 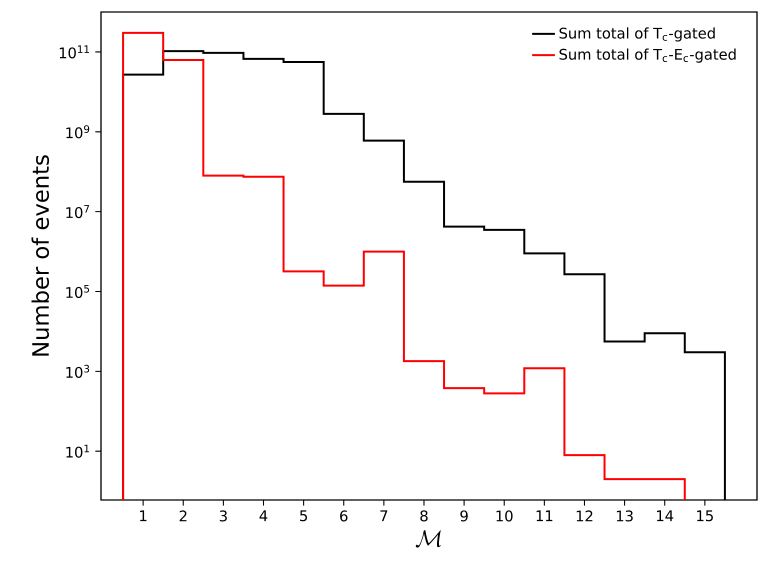 What do you see at coordinates (384, 516) in the screenshot?
I see `x-tick-label: 7` at bounding box center [384, 516].